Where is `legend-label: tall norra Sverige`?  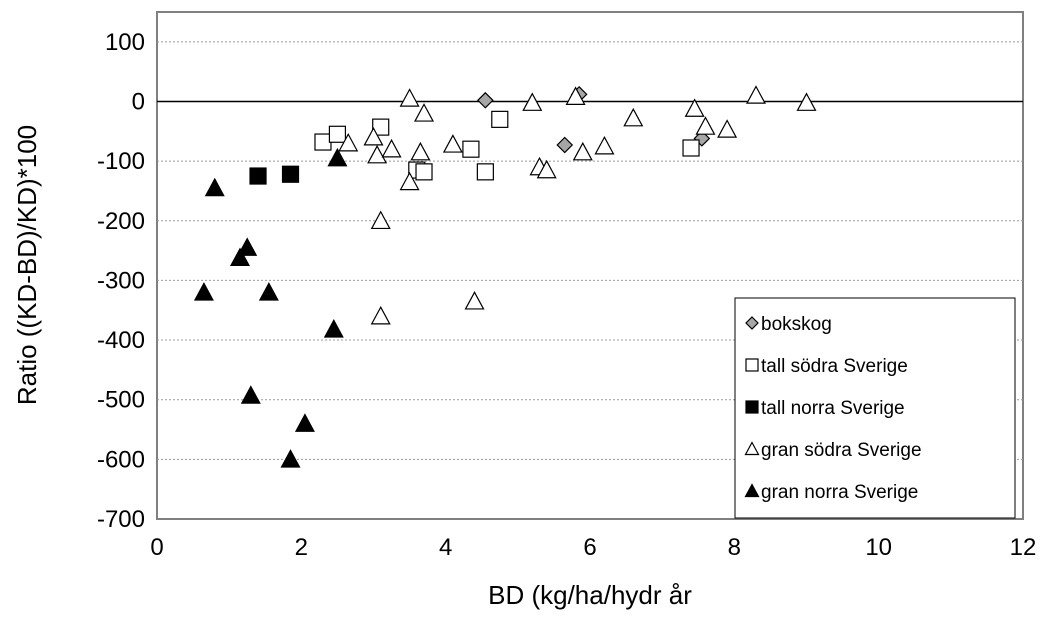 legend-label: tall norra Sverige is located at coordinates (833, 408).